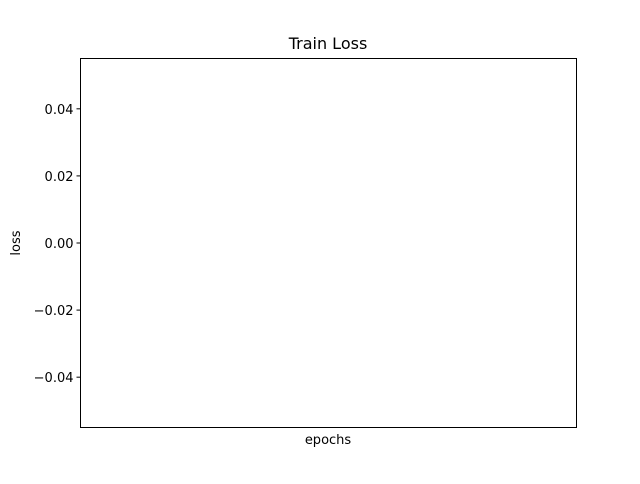 This screenshot has height=484, width=640. I want to click on y-axis-ticks: 0.04 0.02 0.00 −0.02 −0.04, so click(57, 244).